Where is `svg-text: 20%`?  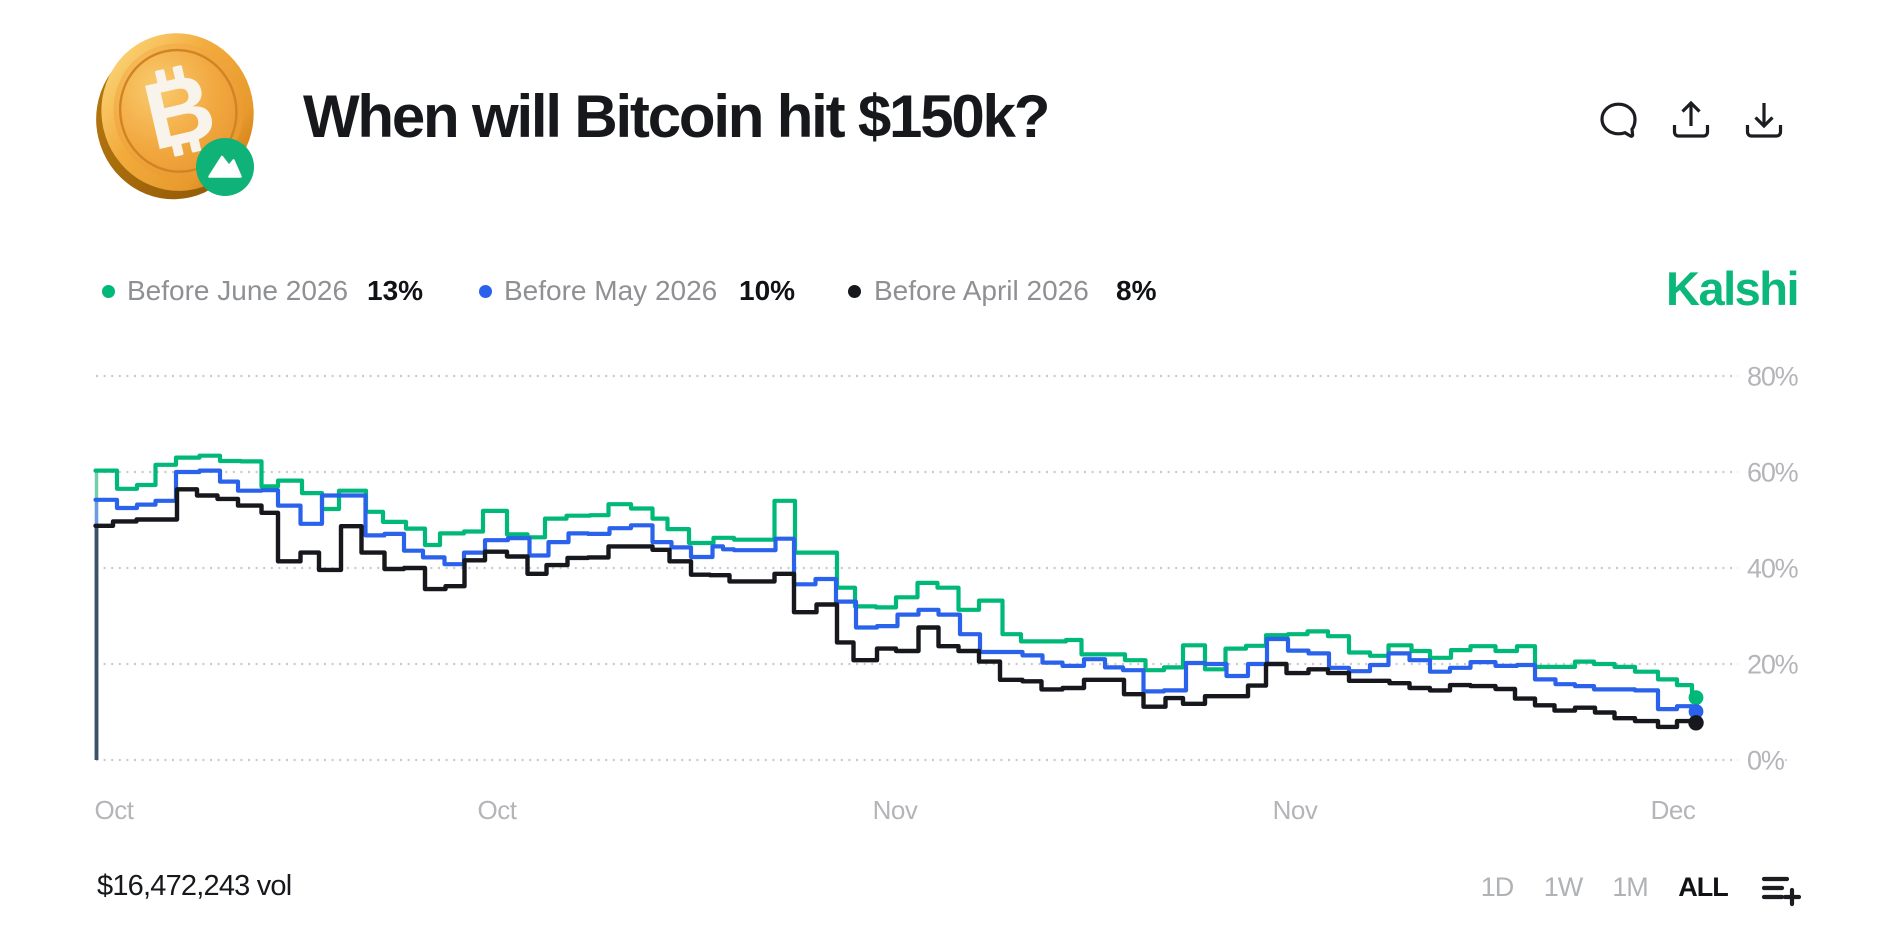 svg-text: 20% is located at coordinates (1773, 665).